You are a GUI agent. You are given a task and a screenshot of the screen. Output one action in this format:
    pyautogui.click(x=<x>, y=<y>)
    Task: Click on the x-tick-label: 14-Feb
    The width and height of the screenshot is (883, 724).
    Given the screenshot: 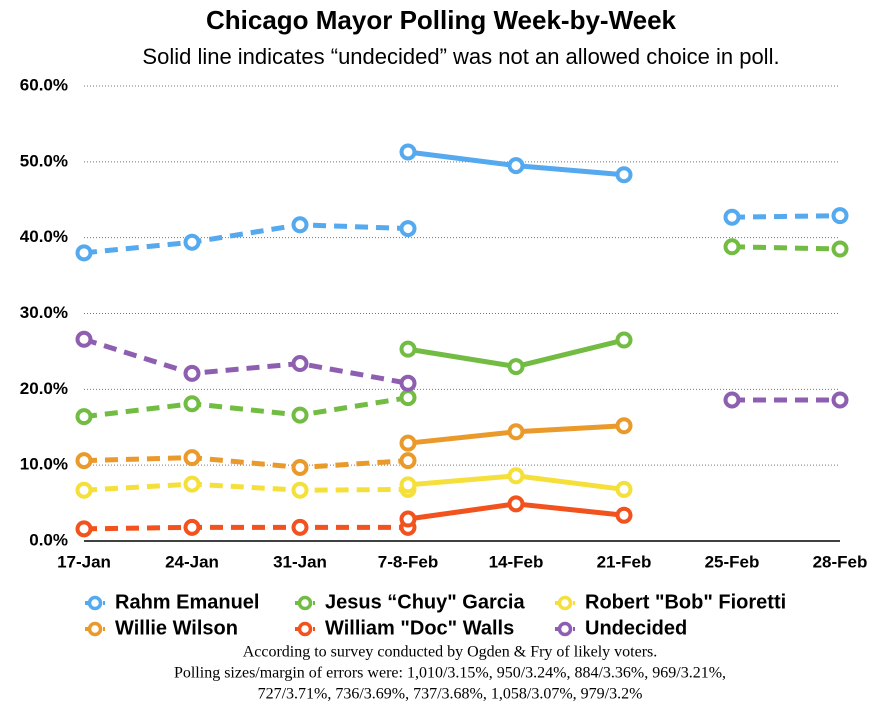 What is the action you would take?
    pyautogui.click(x=516, y=561)
    